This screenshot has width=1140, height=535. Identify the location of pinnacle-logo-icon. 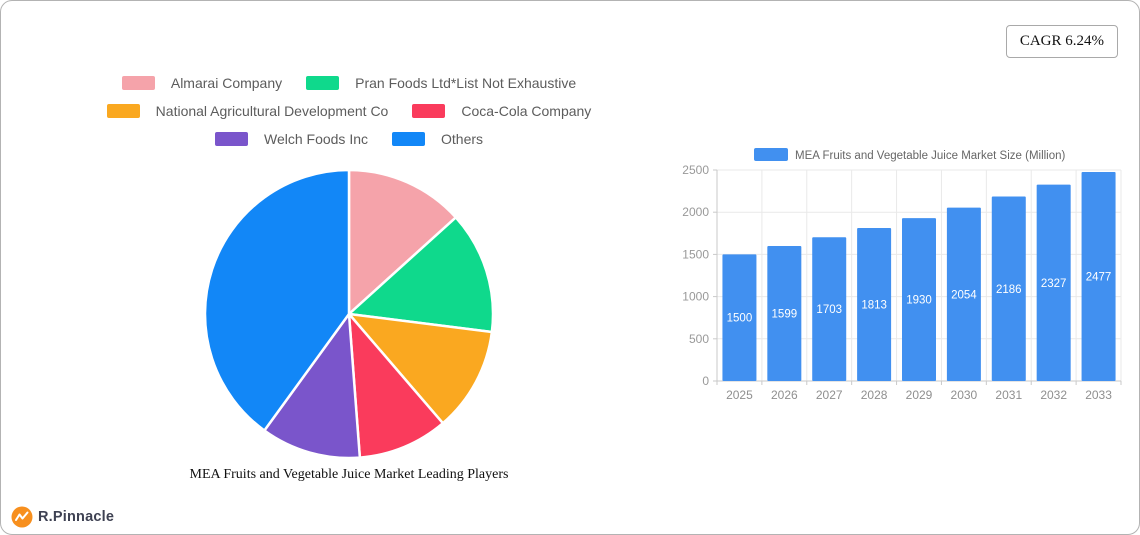
(22, 517).